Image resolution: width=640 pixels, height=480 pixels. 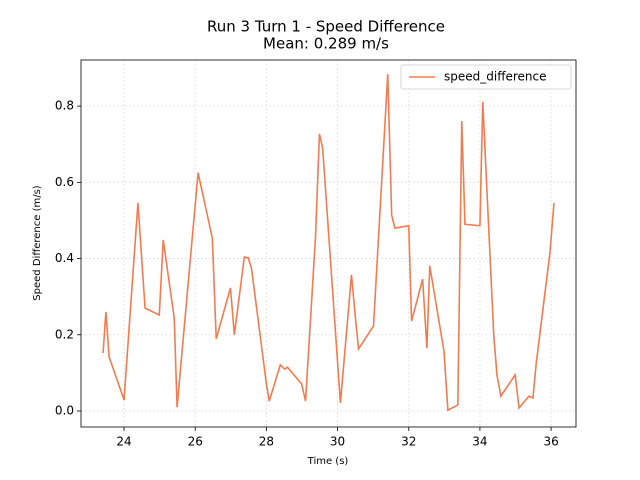 I want to click on x-tick-label: 28, so click(x=266, y=442).